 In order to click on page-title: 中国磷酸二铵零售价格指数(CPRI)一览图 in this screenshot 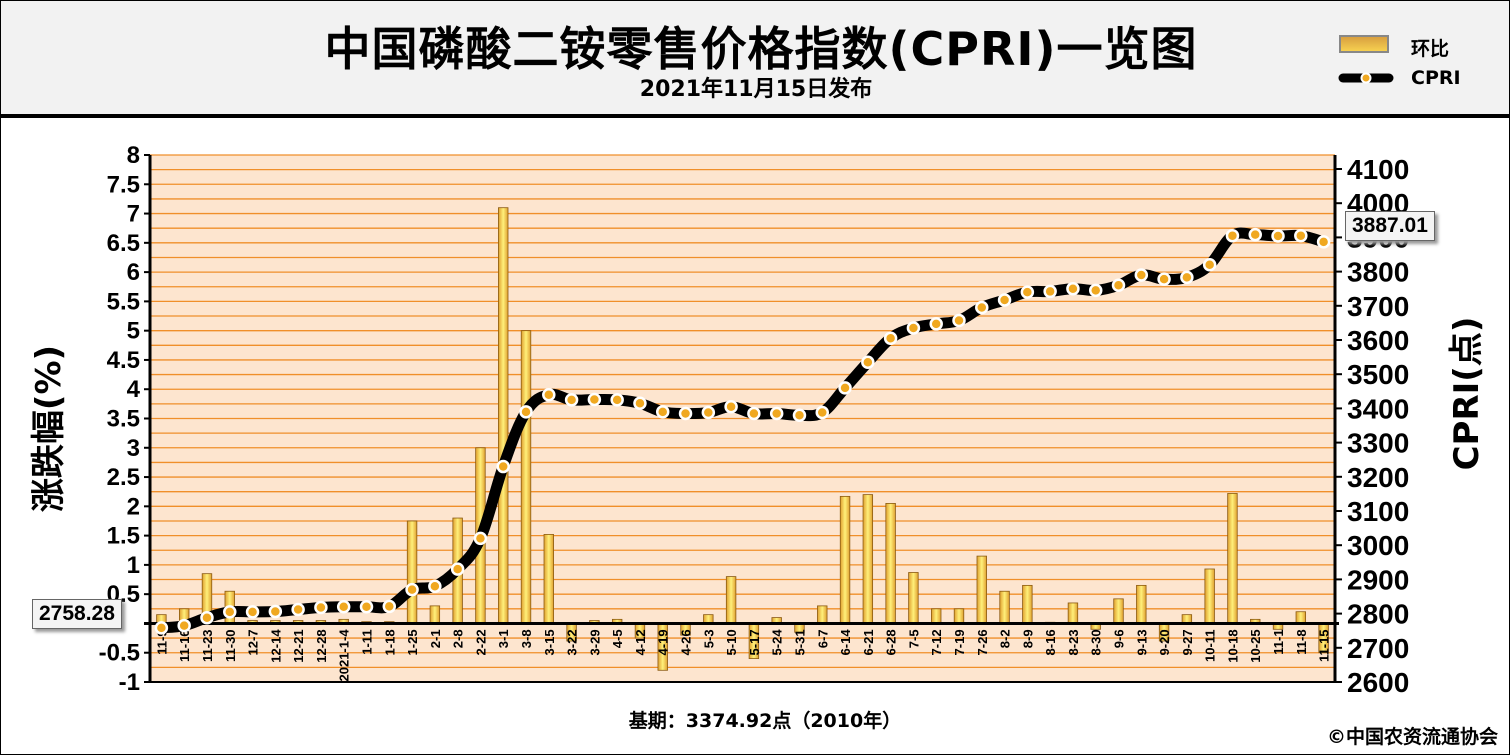, I will do `click(761, 49)`.